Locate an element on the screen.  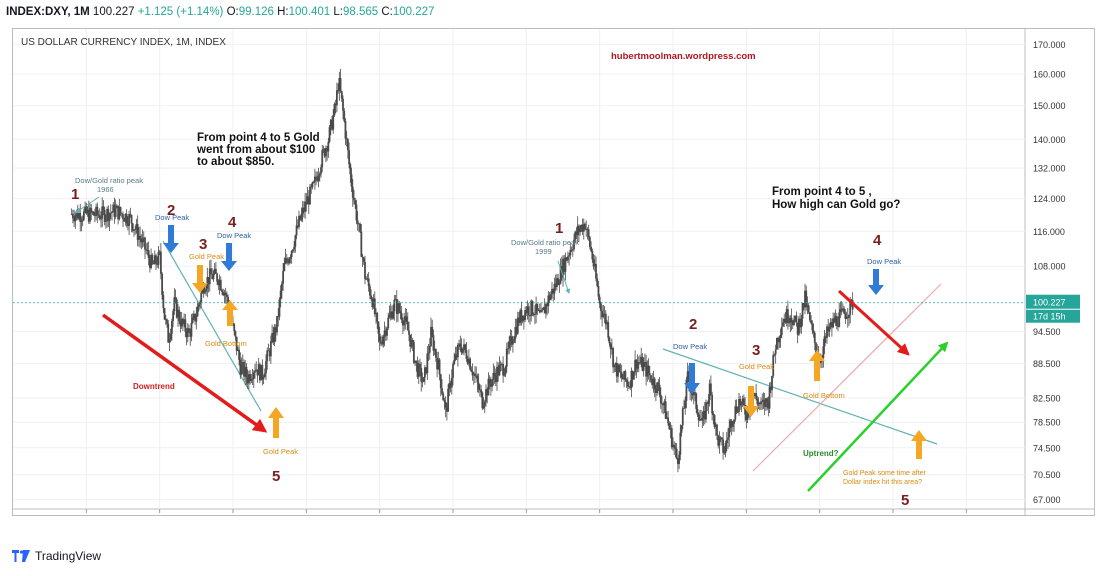
left-2-dow-peak-arrow is located at coordinates (171, 239).